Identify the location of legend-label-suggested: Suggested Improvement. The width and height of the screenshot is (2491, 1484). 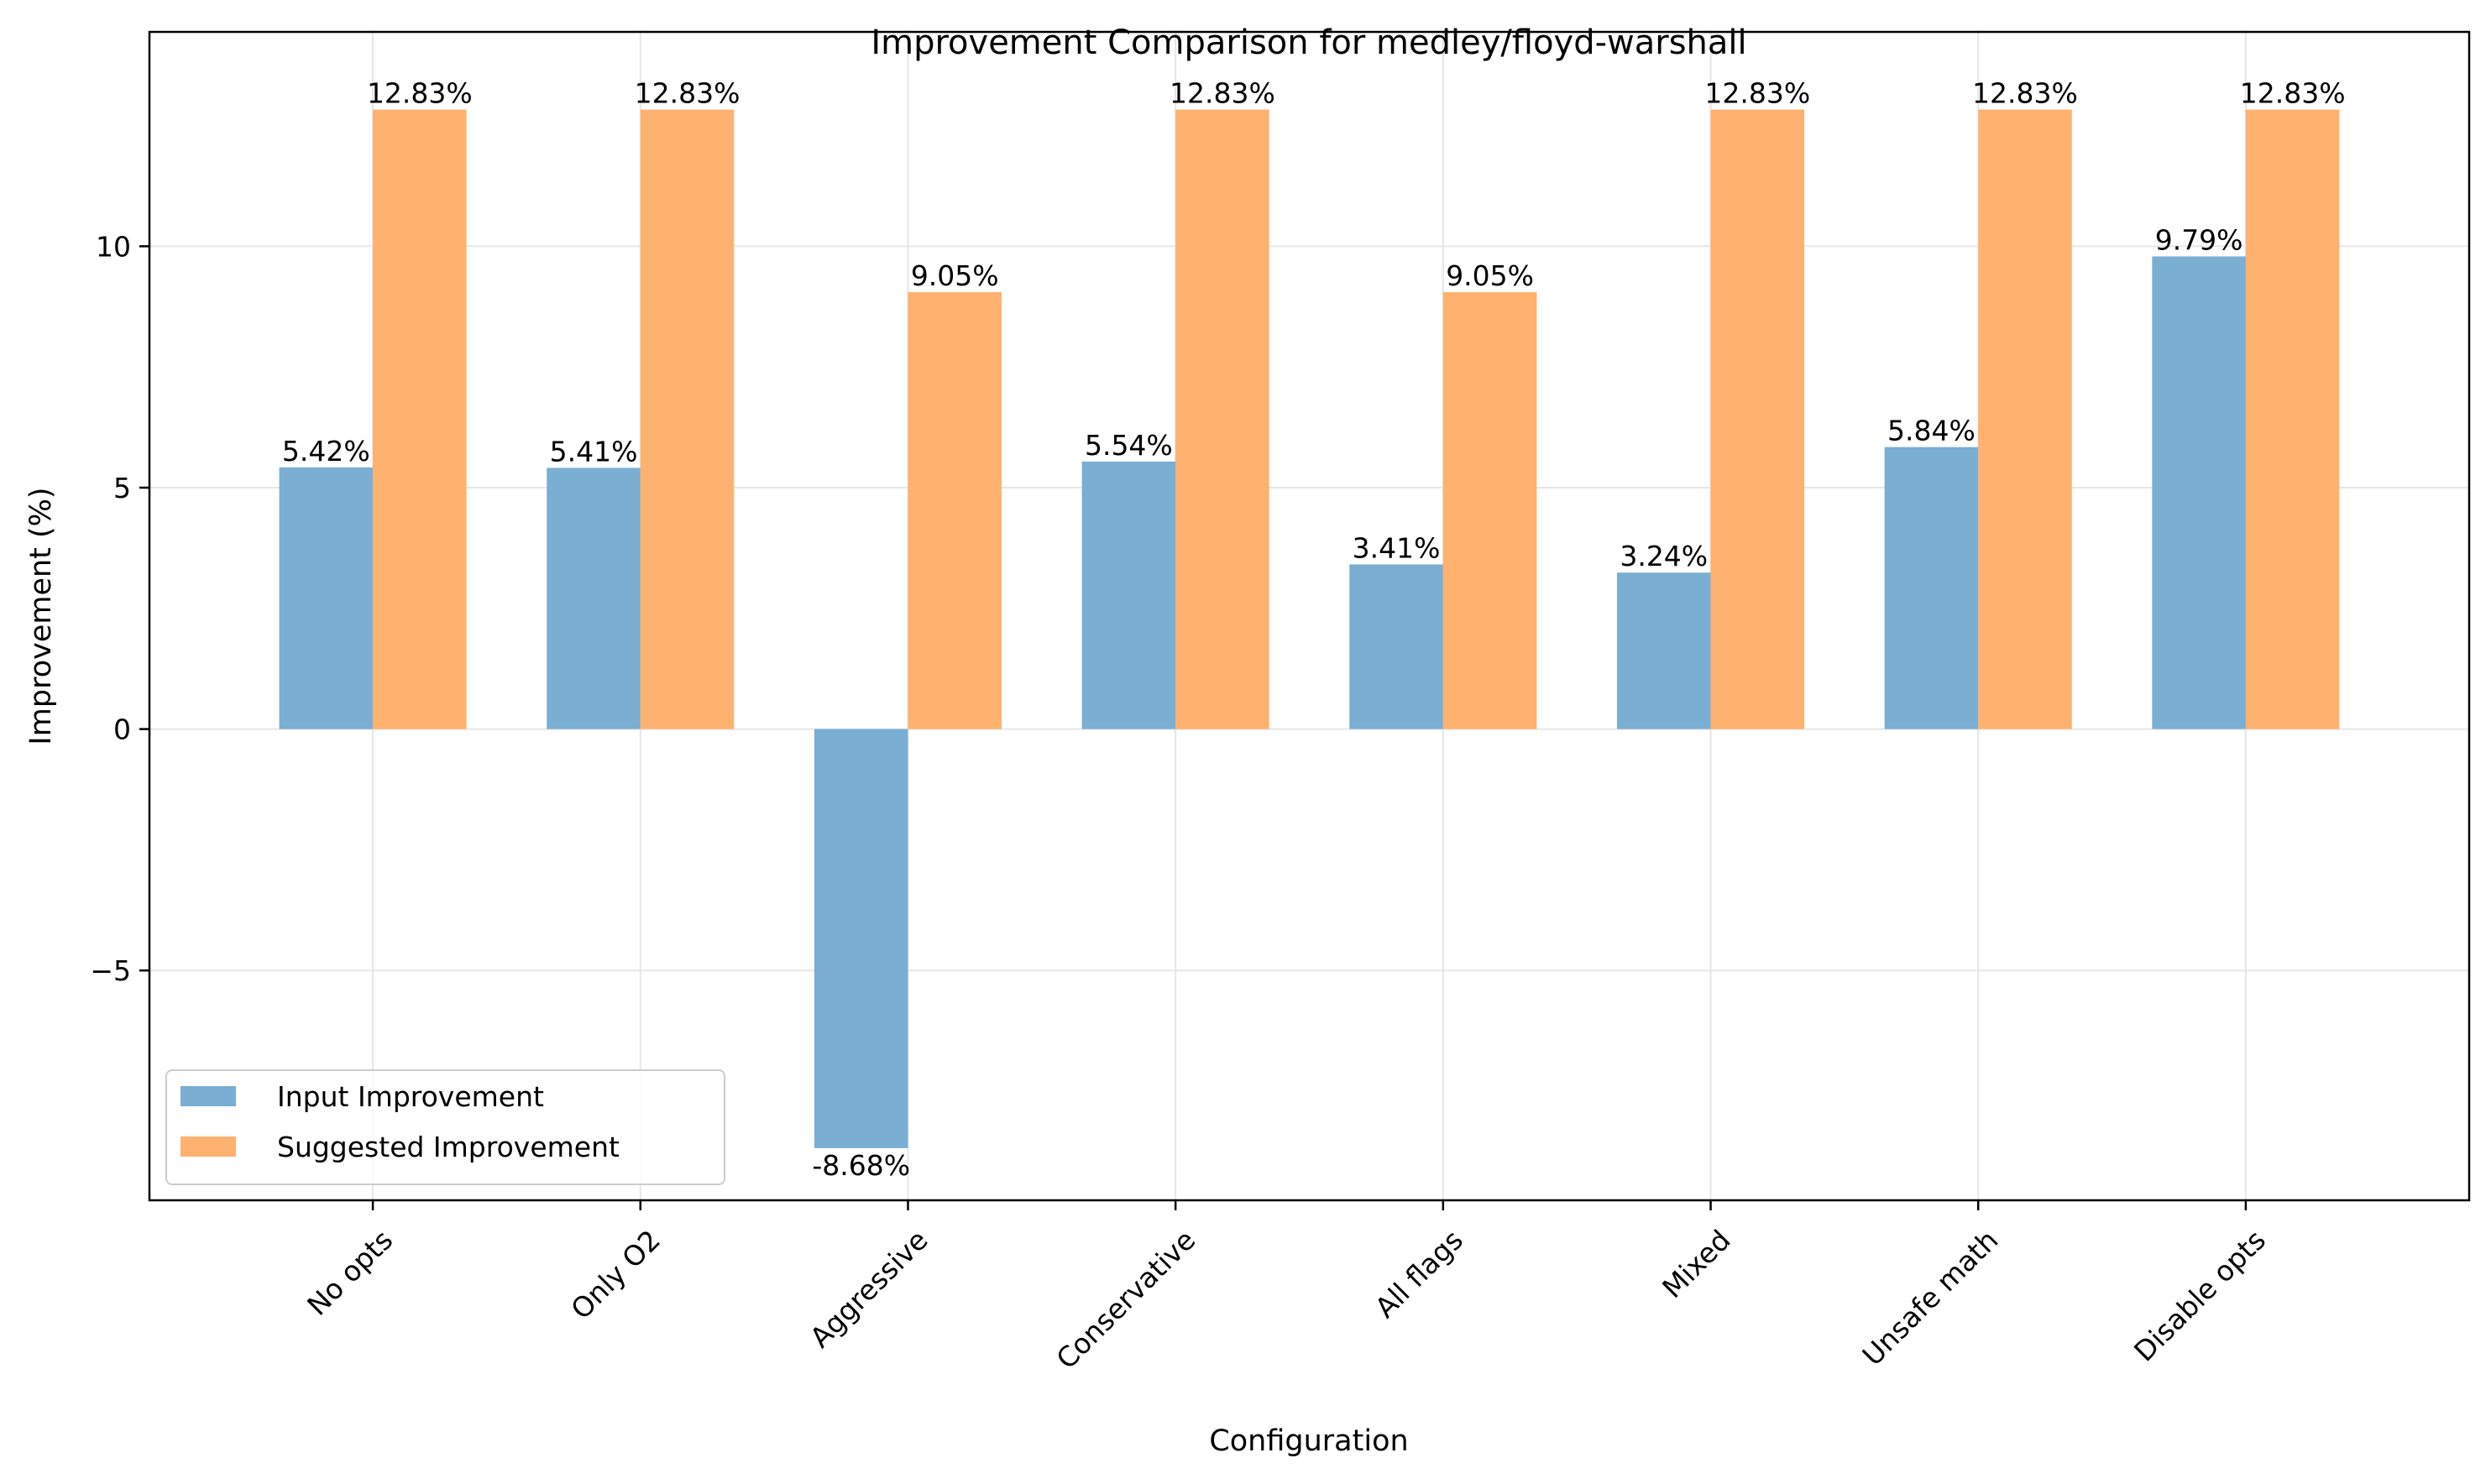
(449, 1147).